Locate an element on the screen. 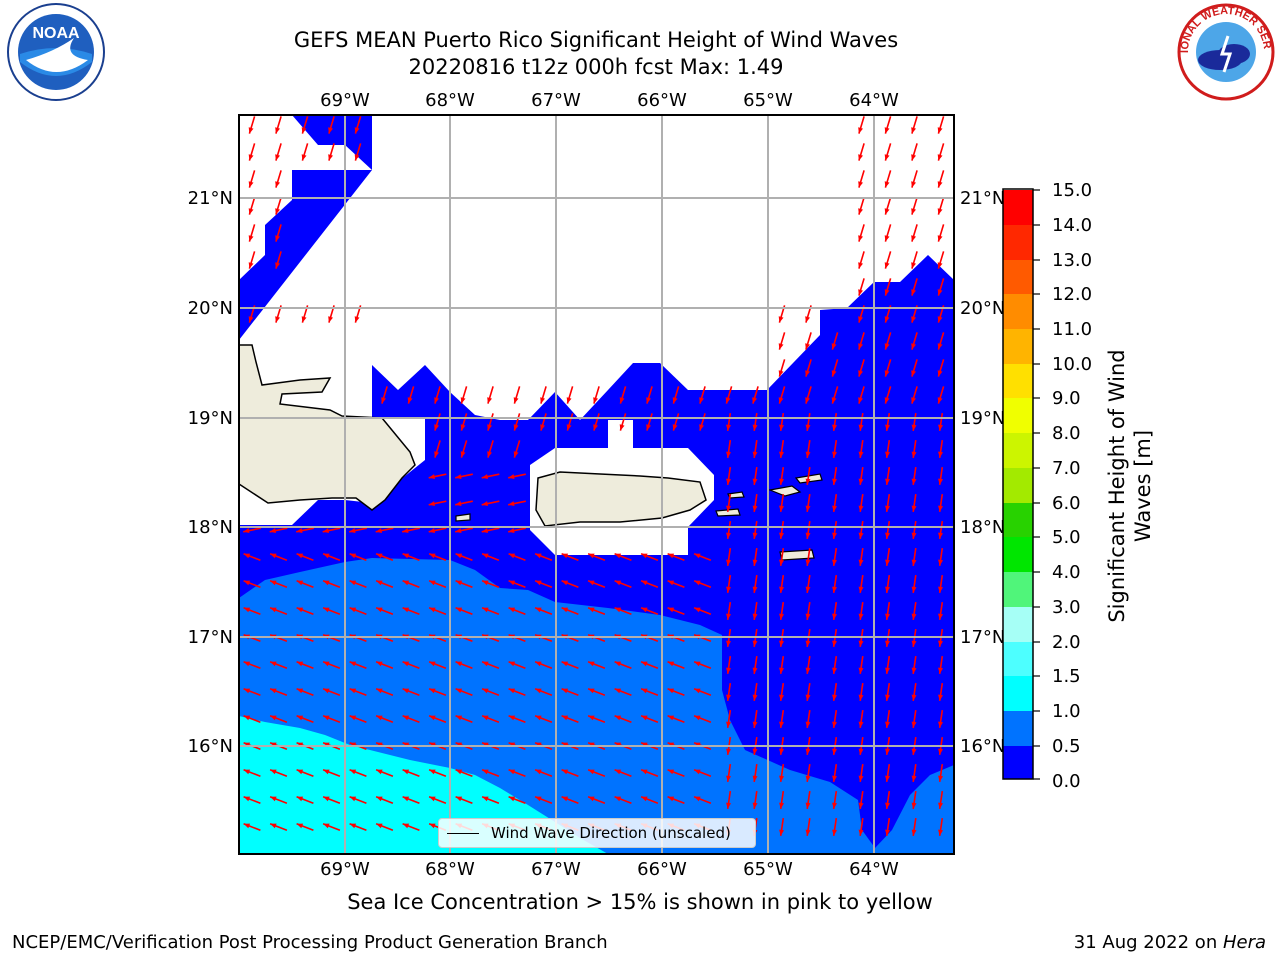 This screenshot has height=960, width=1280. colorbar-tick: 11.0 is located at coordinates (1072, 329).